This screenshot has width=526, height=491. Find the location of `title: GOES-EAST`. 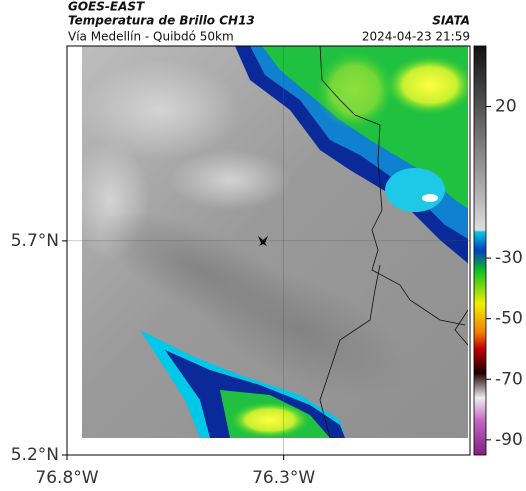

title: GOES-EAST is located at coordinates (106, 7).